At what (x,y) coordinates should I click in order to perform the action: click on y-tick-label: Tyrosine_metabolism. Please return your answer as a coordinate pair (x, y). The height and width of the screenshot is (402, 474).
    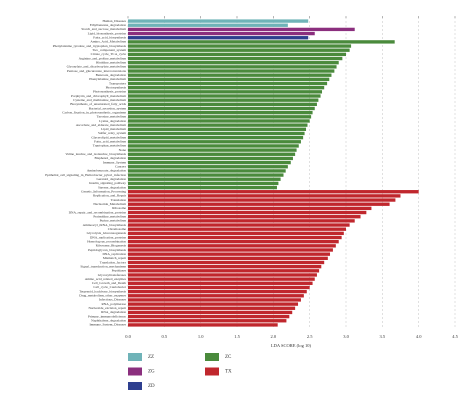
    Looking at the image, I should click on (112, 117).